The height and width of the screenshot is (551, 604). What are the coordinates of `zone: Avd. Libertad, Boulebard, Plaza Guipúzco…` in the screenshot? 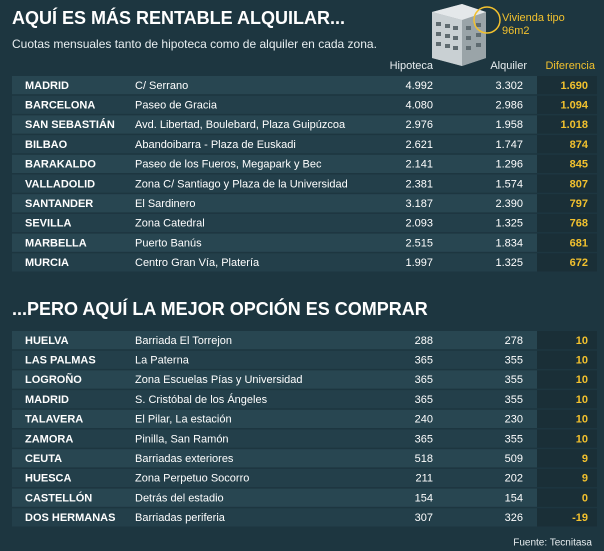 It's located at (240, 125).